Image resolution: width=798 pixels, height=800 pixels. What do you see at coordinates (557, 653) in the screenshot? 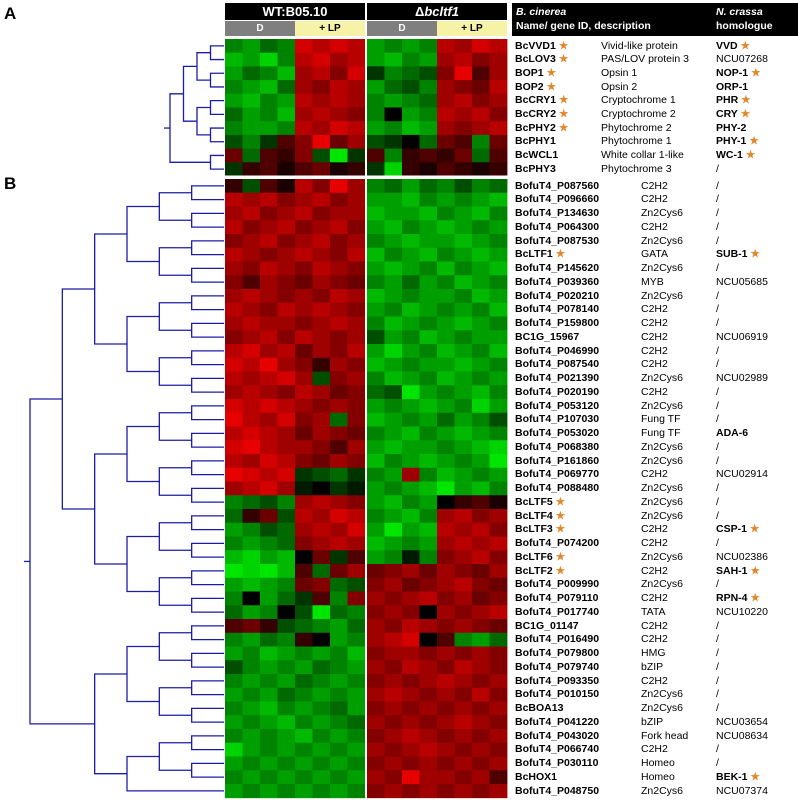
I see `gene-name: BofuT4_P079800` at bounding box center [557, 653].